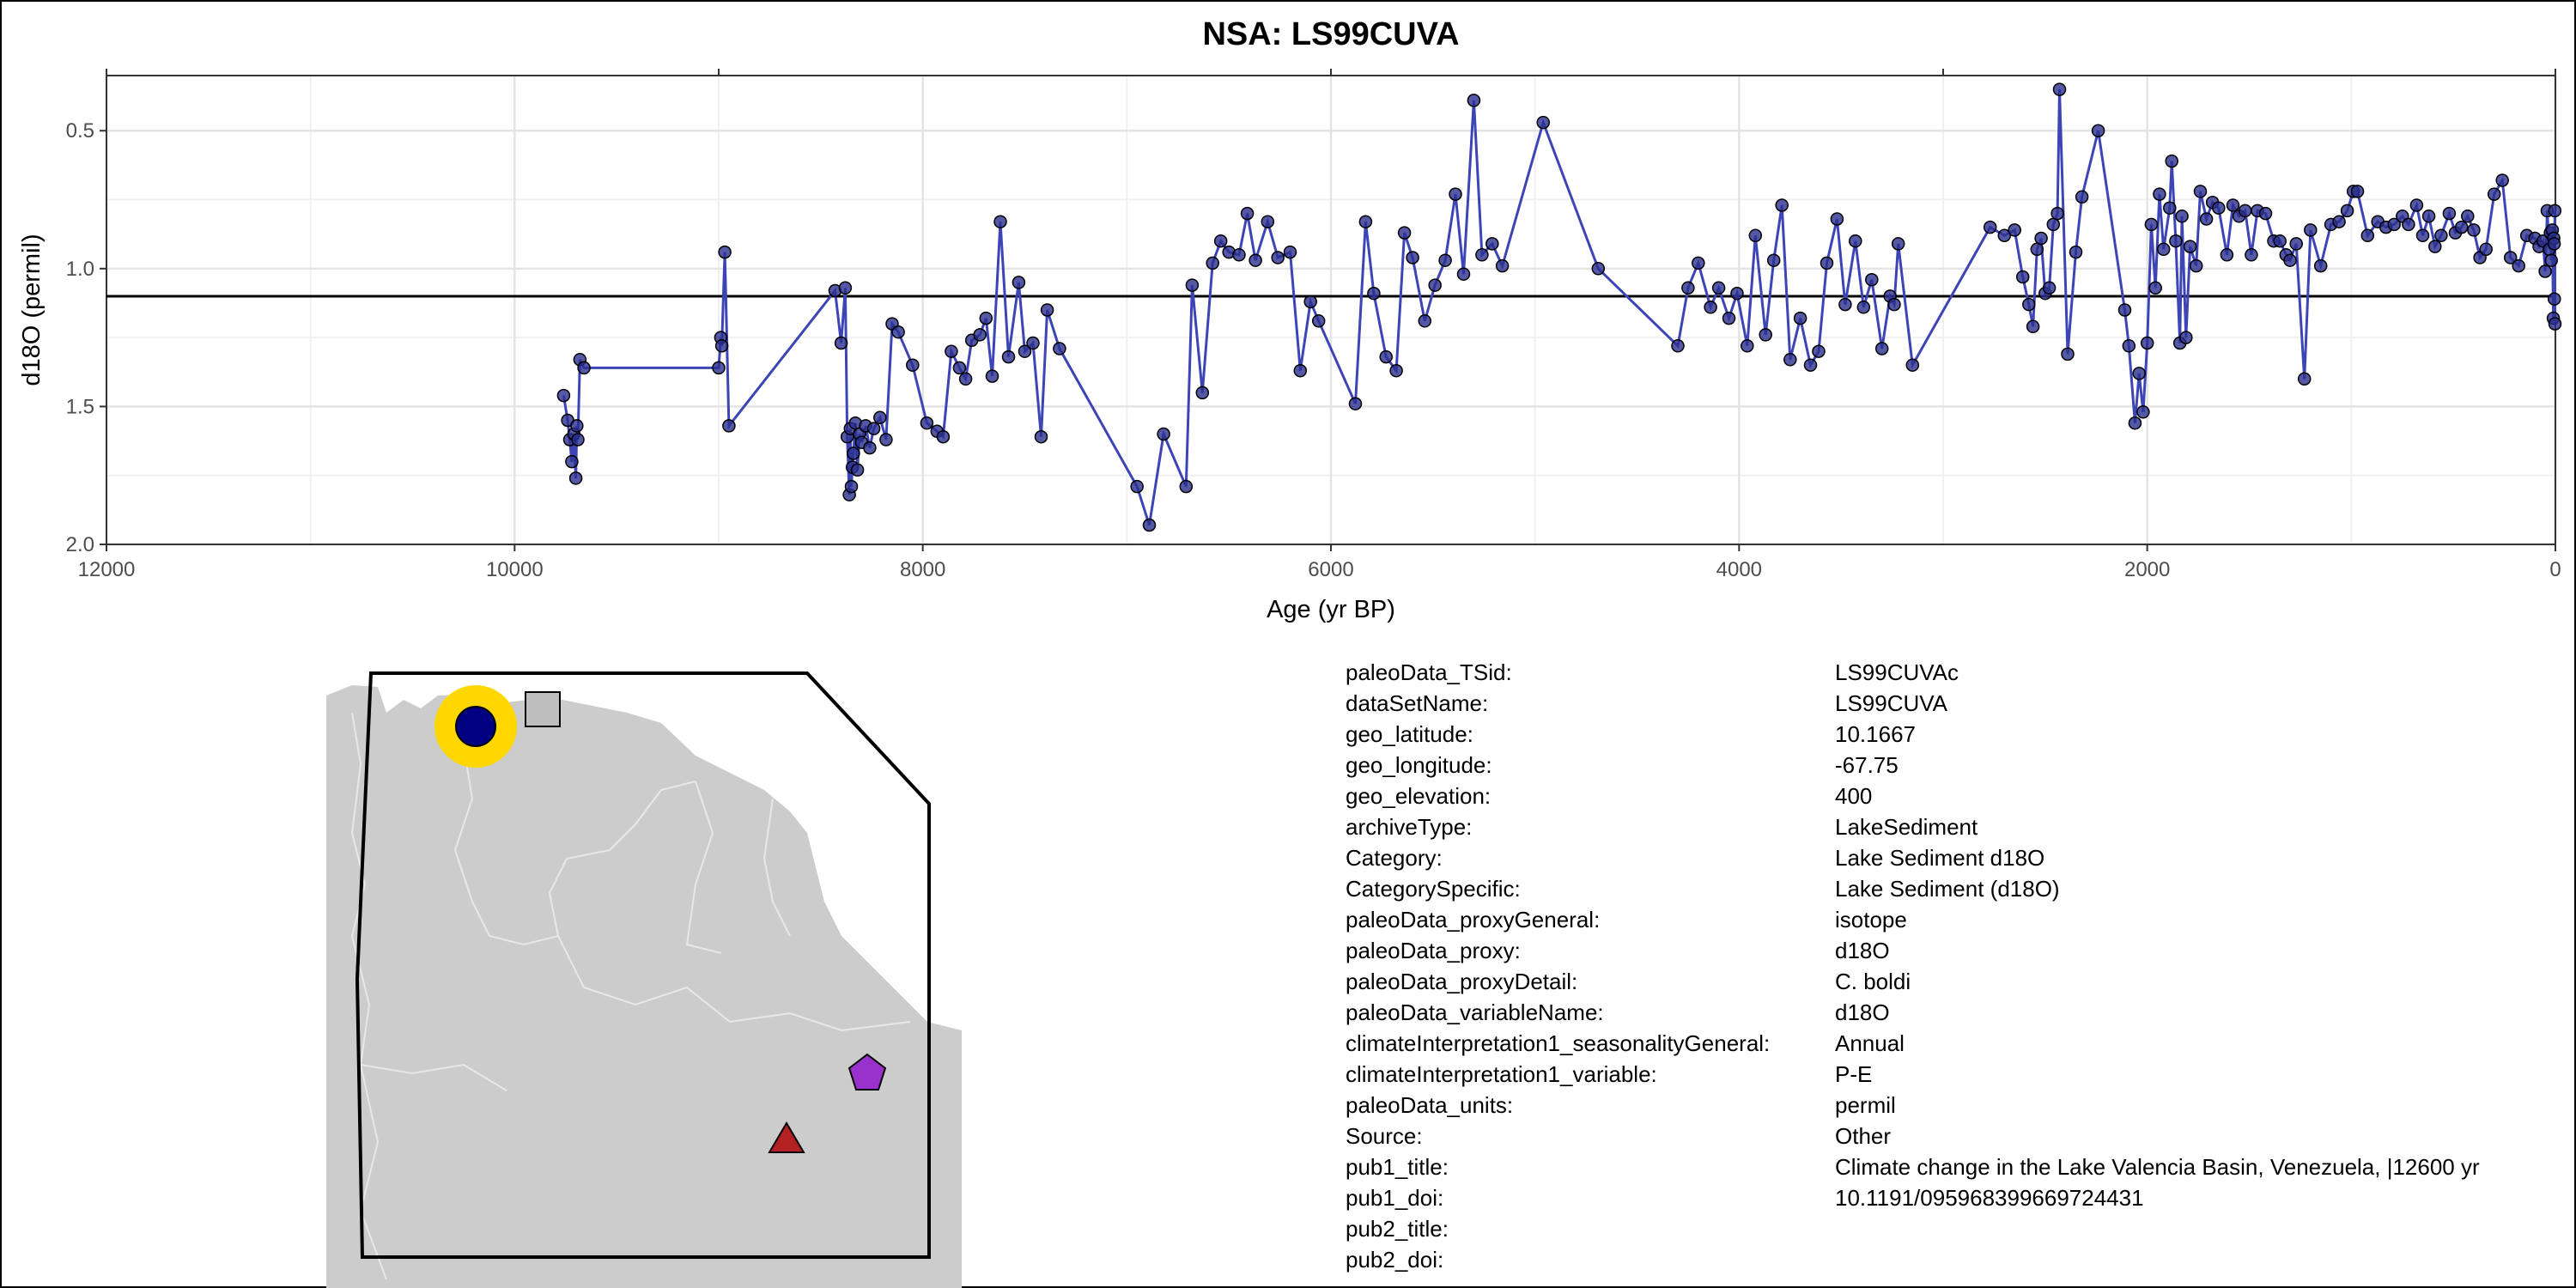  What do you see at coordinates (475, 726) in the screenshot?
I see `site-marker-circle` at bounding box center [475, 726].